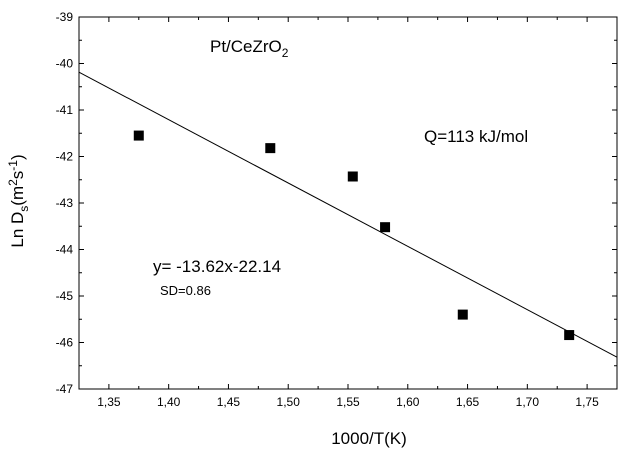 The width and height of the screenshot is (618, 452). What do you see at coordinates (587, 402) in the screenshot?
I see `x-tick-label: 1,75` at bounding box center [587, 402].